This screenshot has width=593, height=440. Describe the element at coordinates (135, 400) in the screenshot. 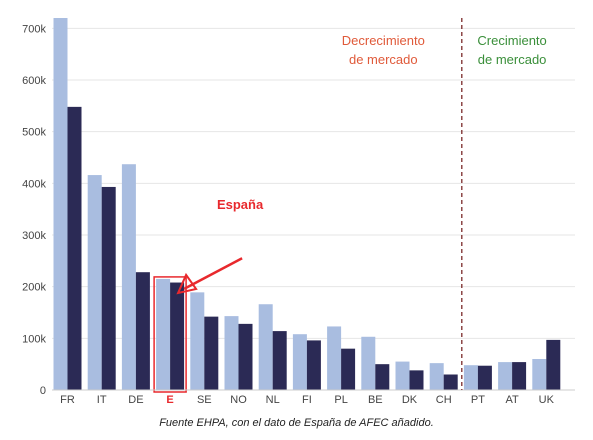

I see `x-tick-label-de: DE` at that location.